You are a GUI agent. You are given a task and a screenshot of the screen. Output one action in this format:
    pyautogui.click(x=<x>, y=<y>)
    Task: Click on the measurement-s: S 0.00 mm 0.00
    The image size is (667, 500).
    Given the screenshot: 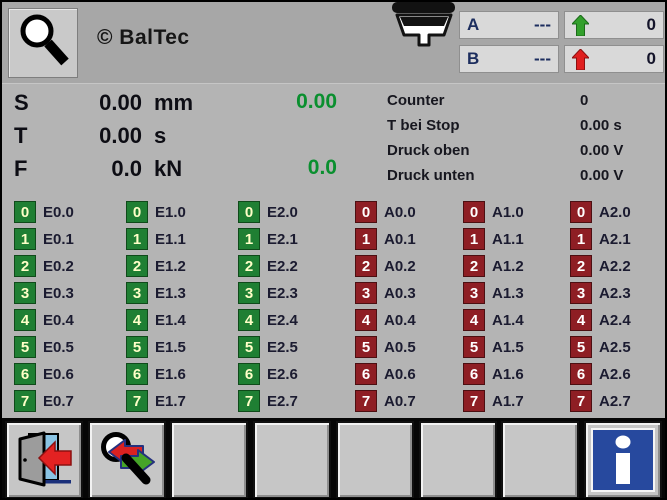 What is the action you would take?
    pyautogui.click(x=192, y=104)
    